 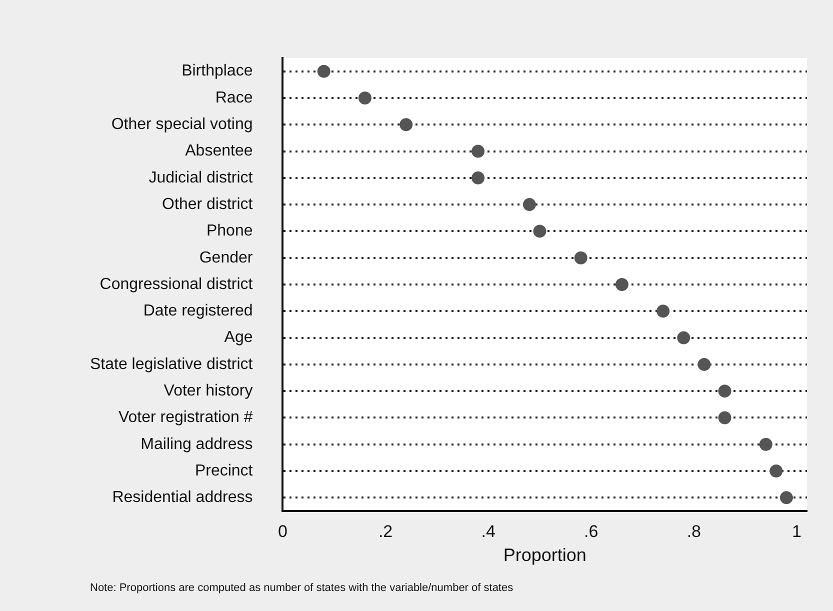 I want to click on y-tick-label: Precinct, so click(x=224, y=471).